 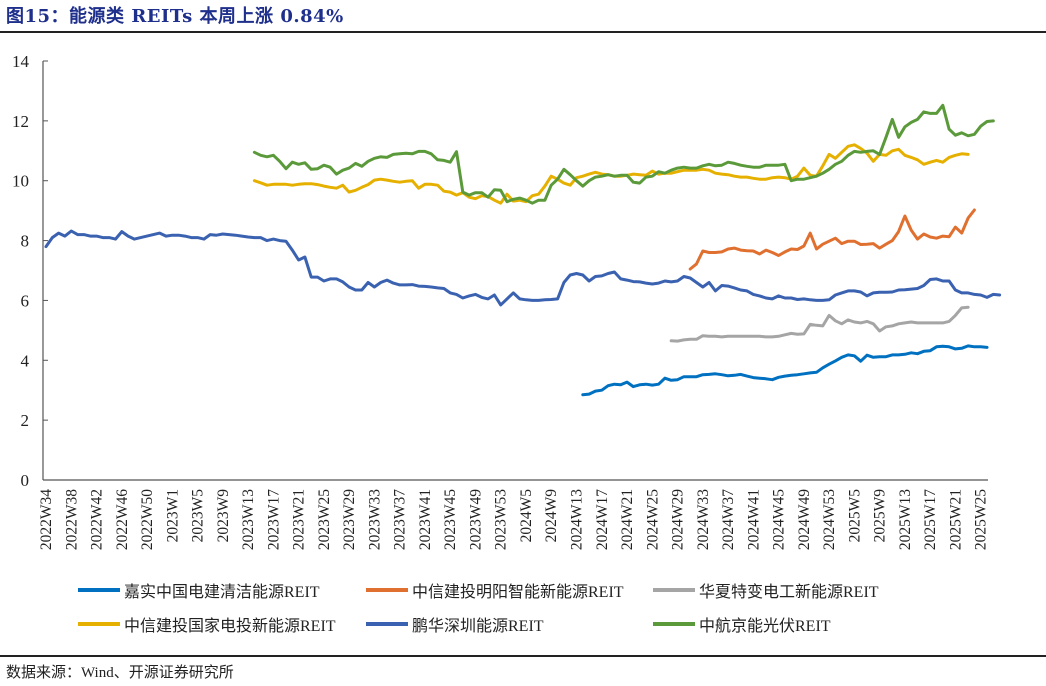 I want to click on x-tick-label: 2023W49, so click(x=475, y=519).